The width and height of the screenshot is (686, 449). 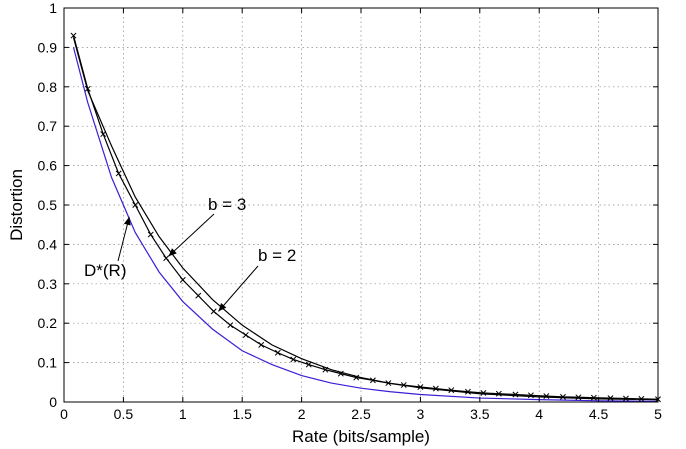 I want to click on annotation: D*(R), so click(x=107, y=248).